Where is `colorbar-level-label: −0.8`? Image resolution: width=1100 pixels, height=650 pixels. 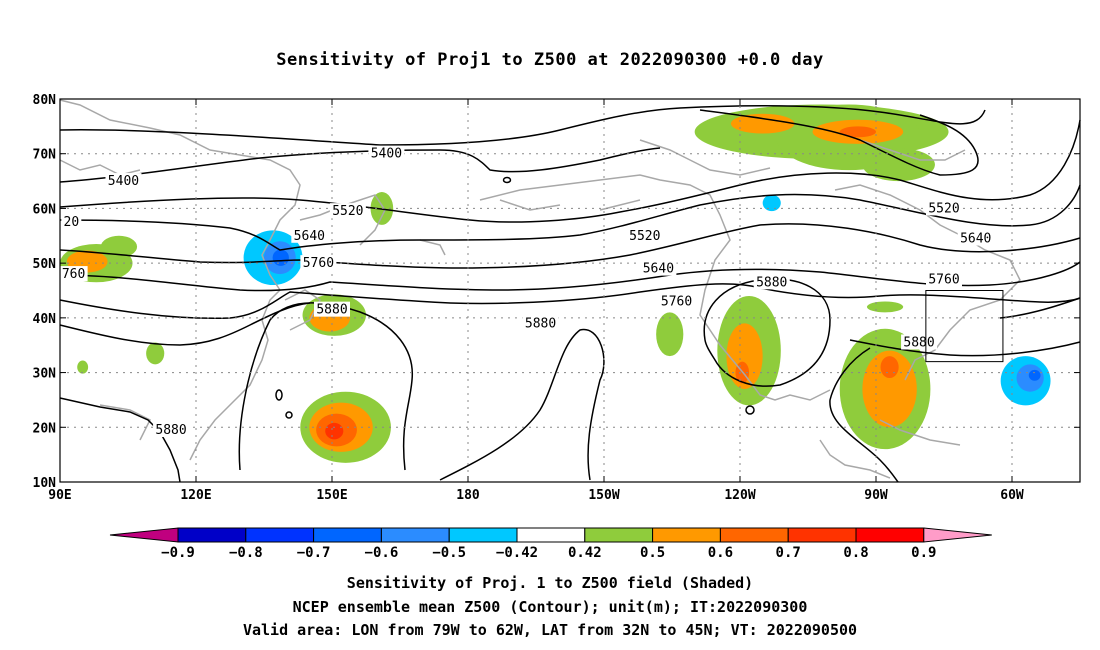
colorbar-level-label: −0.8 is located at coordinates (246, 553).